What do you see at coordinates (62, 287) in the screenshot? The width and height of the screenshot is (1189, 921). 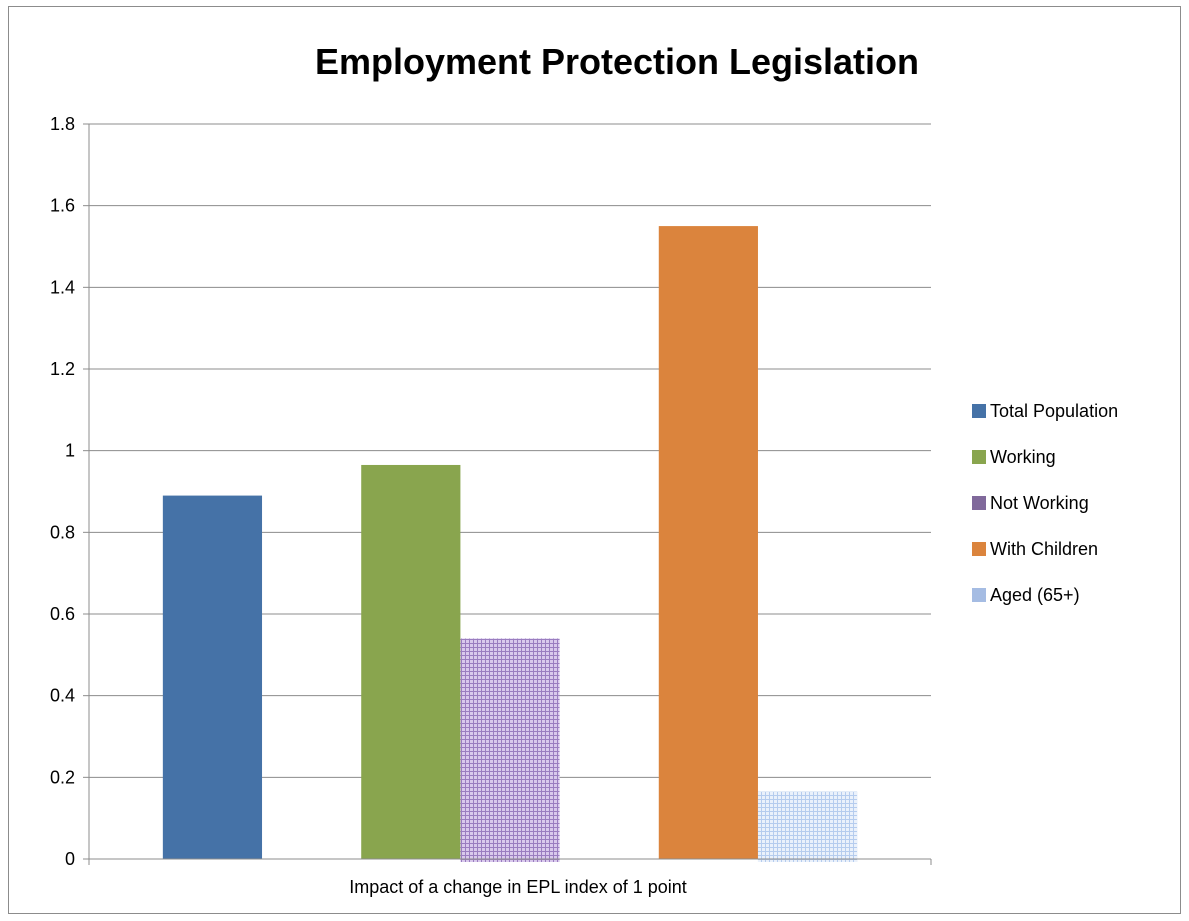 I see `y-tick-label: 1.4` at bounding box center [62, 287].